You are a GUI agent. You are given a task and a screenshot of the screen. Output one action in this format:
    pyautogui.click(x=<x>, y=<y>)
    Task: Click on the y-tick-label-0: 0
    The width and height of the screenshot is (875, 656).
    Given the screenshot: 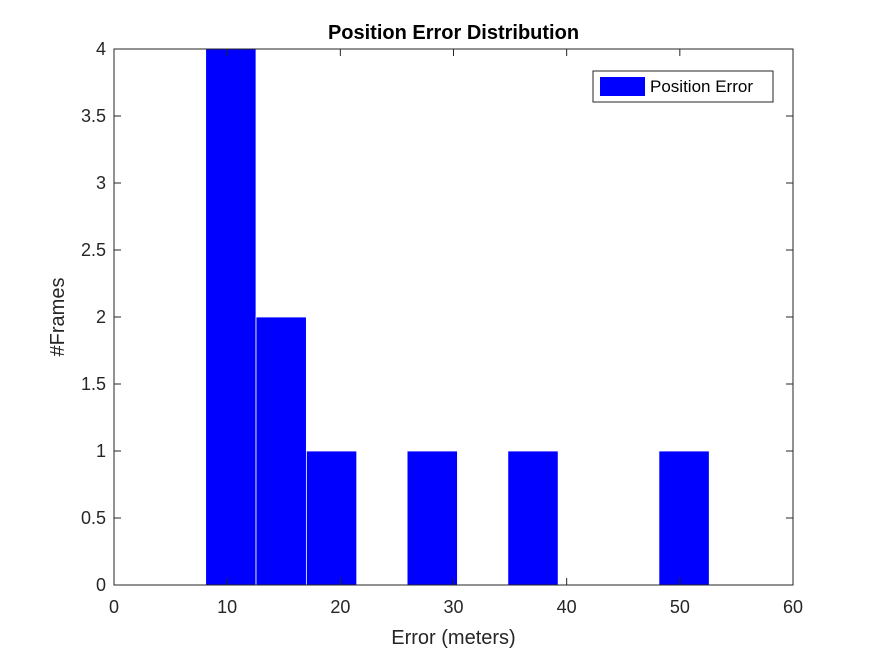 What is the action you would take?
    pyautogui.click(x=101, y=585)
    